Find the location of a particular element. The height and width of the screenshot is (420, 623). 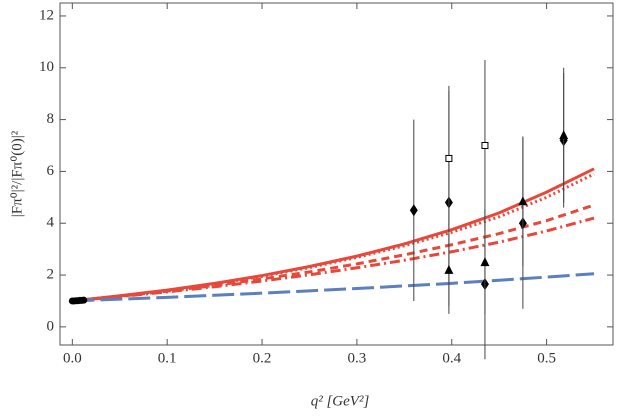

y-tick-label: 8 is located at coordinates (51, 119).